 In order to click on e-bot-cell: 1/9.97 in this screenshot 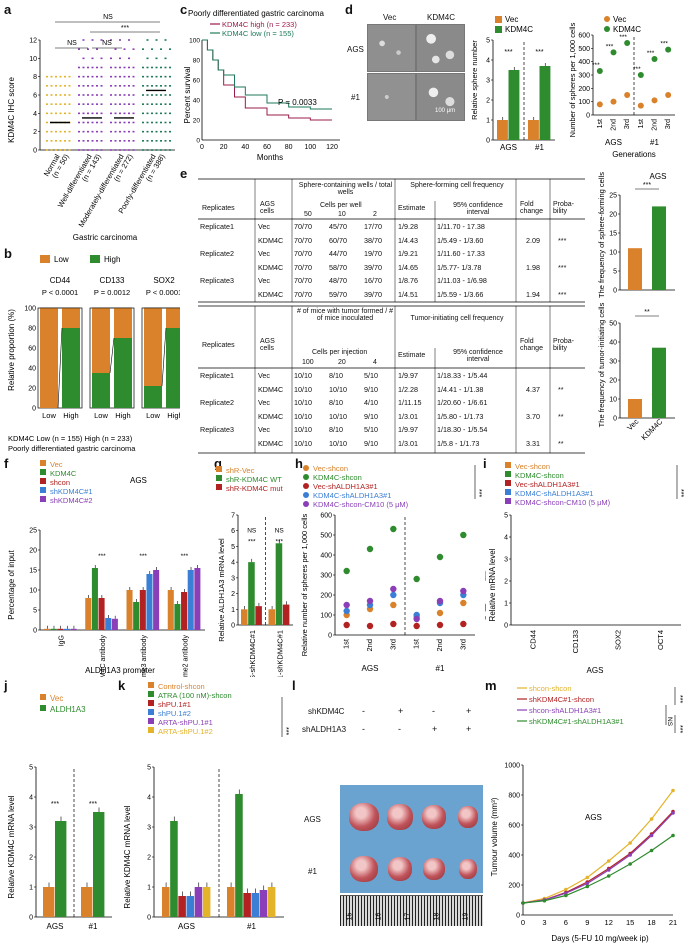, I will do `click(408, 375)`.